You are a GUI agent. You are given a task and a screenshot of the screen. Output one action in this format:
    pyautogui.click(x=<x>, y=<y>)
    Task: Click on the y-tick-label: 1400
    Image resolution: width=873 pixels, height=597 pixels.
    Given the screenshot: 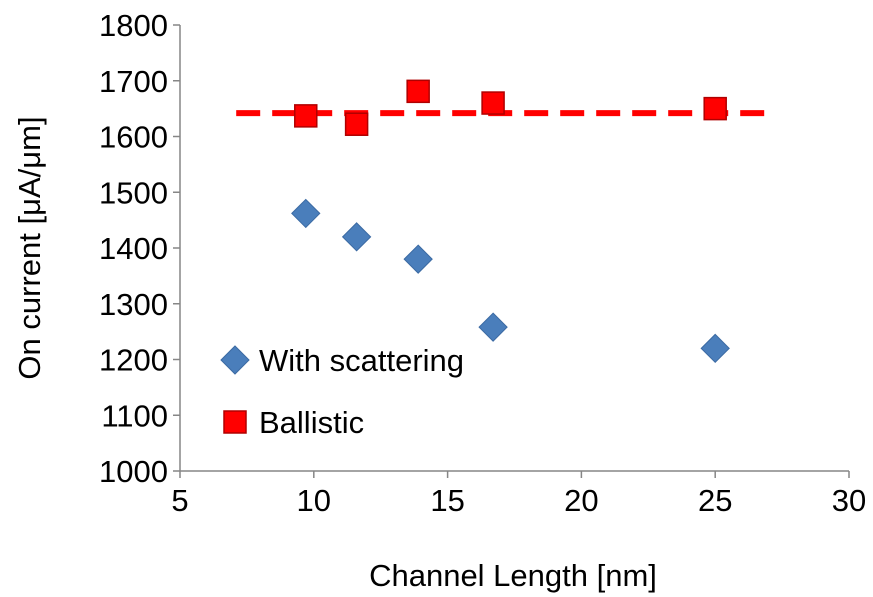 What is the action you would take?
    pyautogui.click(x=133, y=248)
    